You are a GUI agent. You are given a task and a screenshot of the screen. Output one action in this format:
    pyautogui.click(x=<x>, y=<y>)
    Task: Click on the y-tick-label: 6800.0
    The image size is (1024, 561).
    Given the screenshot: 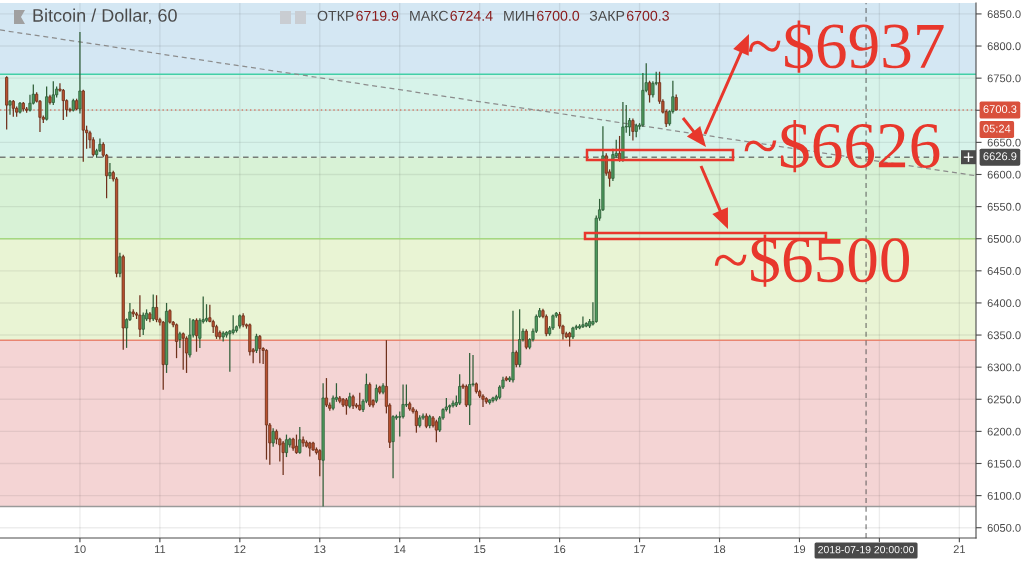 What is the action you would take?
    pyautogui.click(x=1004, y=46)
    